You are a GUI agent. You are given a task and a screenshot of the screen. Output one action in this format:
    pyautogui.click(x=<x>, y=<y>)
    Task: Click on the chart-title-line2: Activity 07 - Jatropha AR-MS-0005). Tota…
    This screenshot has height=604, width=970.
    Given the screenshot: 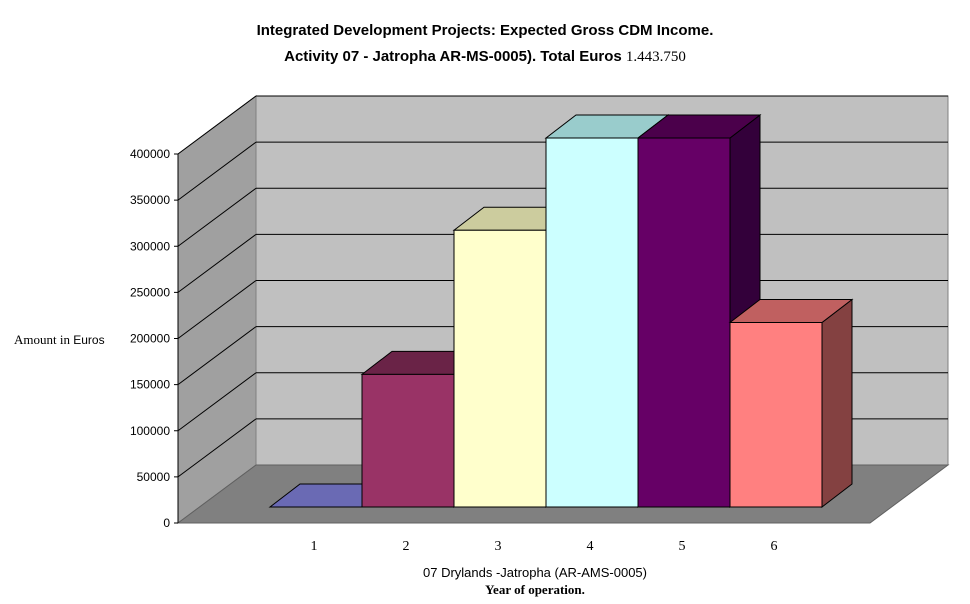 What is the action you would take?
    pyautogui.click(x=485, y=57)
    